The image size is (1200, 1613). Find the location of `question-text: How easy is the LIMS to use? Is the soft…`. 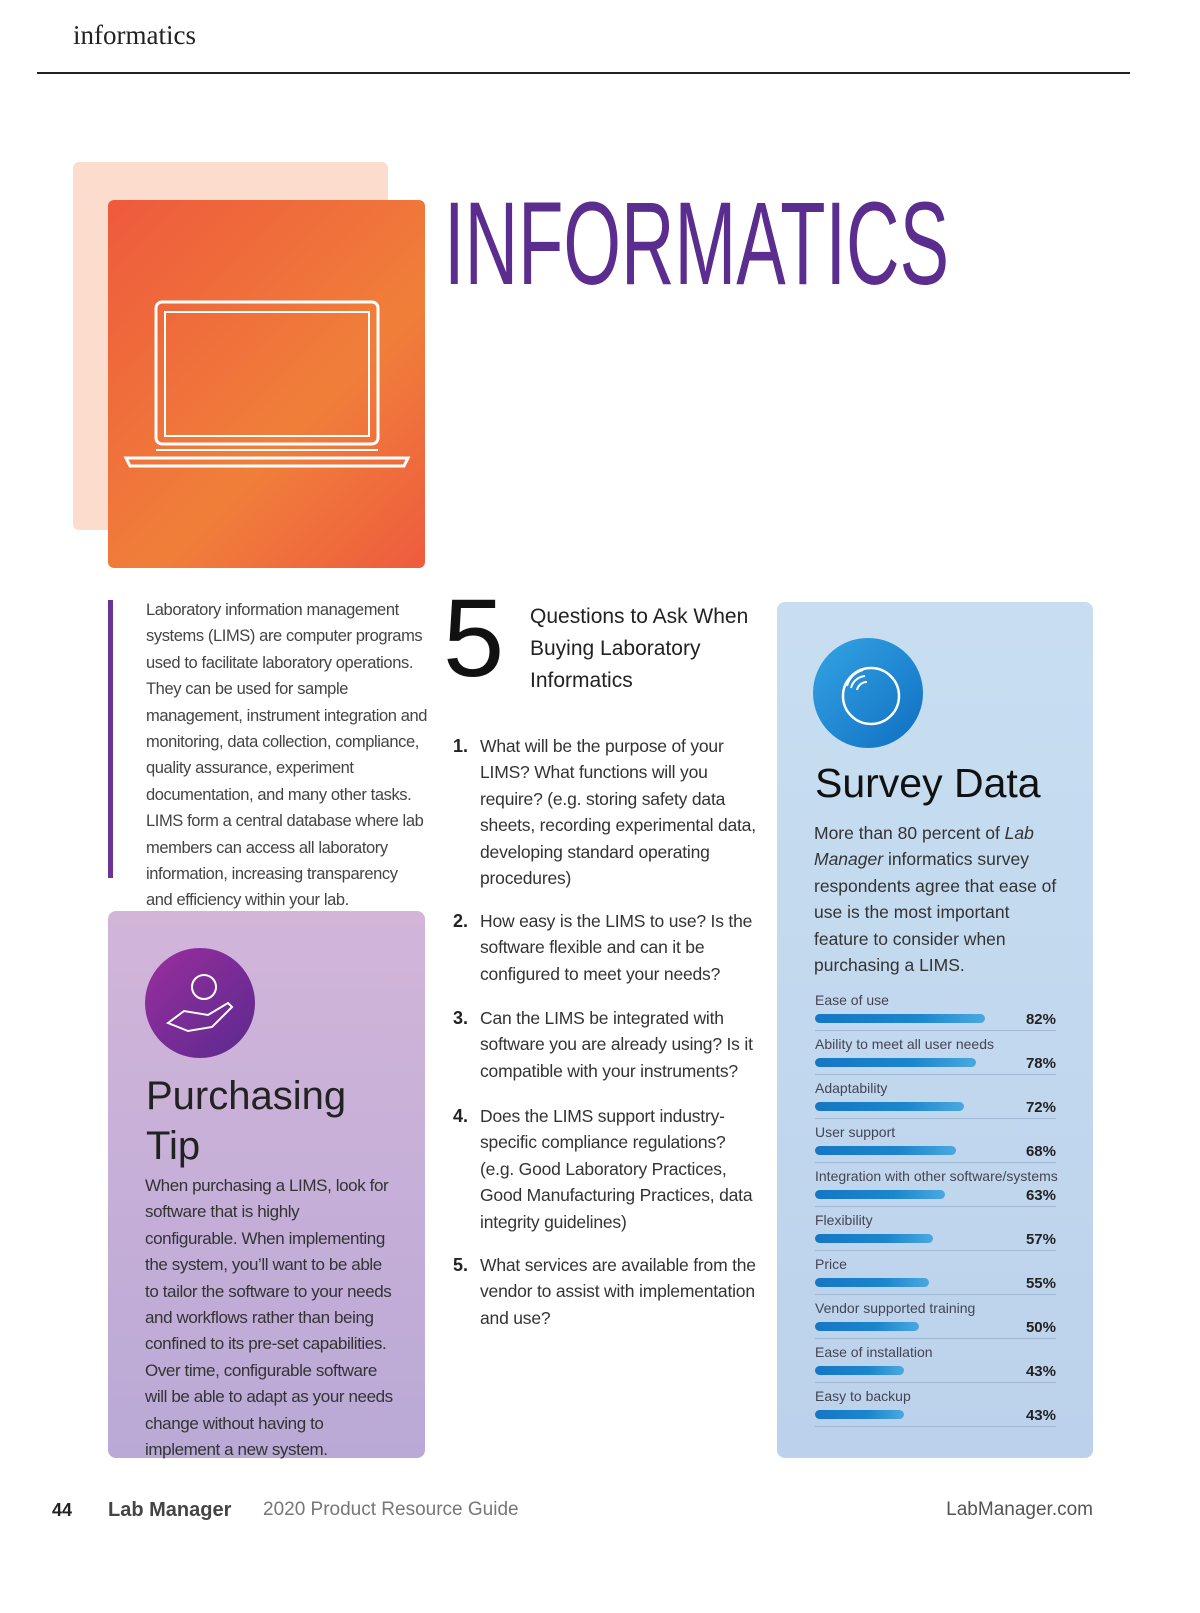

question-text: How easy is the LIMS to use? Is the soft… is located at coordinates (616, 947).